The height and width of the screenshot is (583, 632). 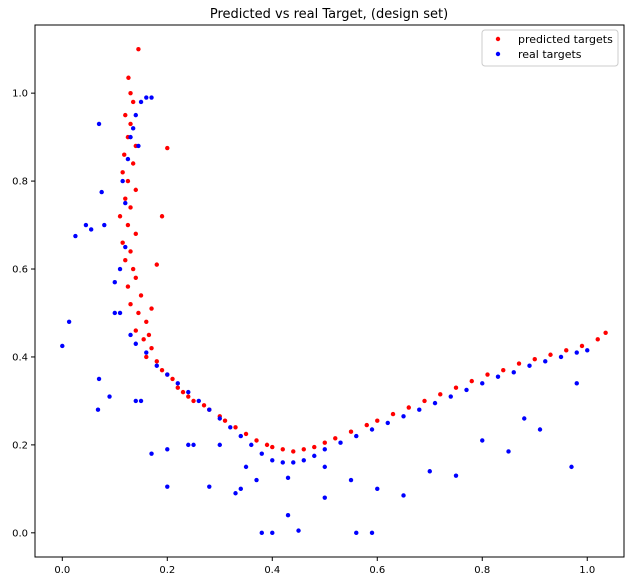 I want to click on y-tick-label: 0.0, so click(x=20, y=533).